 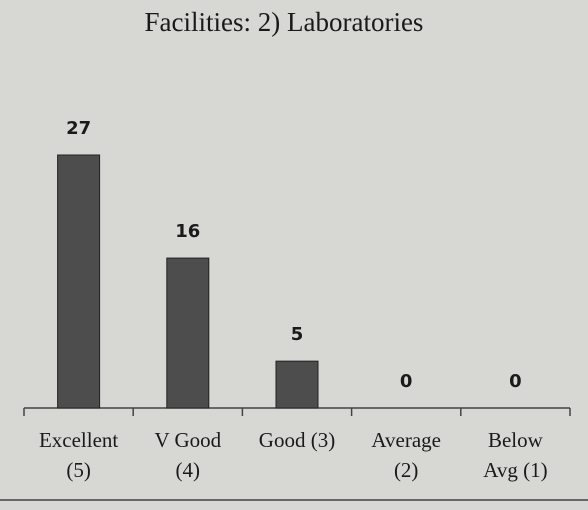 What do you see at coordinates (187, 231) in the screenshot?
I see `data-label: 16` at bounding box center [187, 231].